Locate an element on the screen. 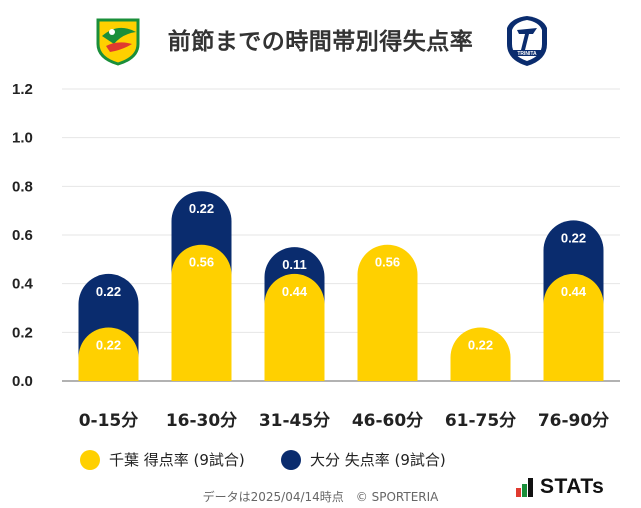  jef-chiba-crest-icon is located at coordinates (118, 42).